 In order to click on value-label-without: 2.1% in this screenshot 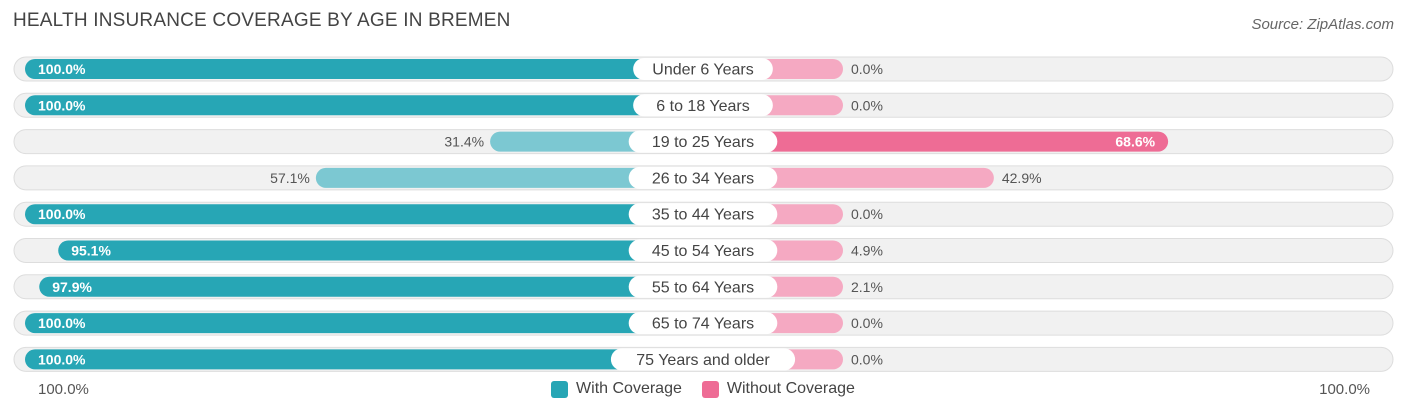, I will do `click(867, 287)`.